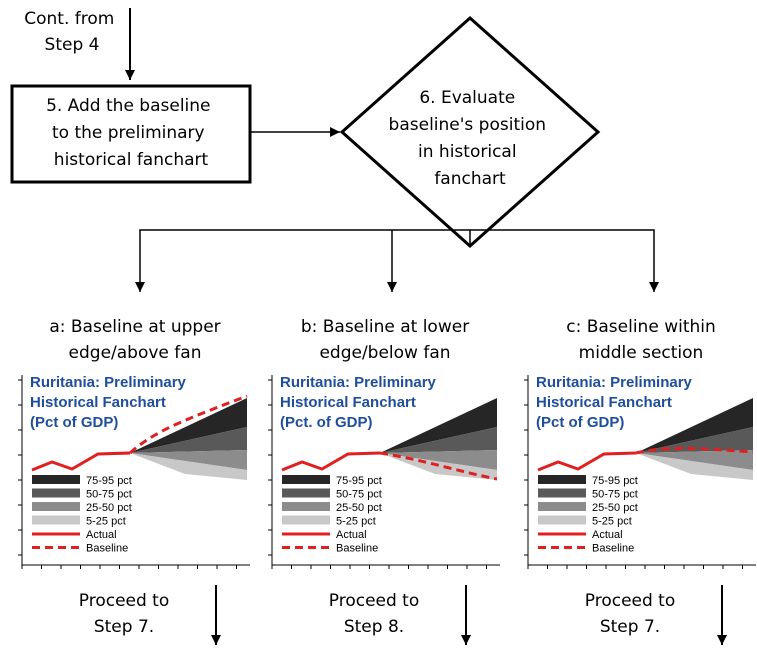  I want to click on arrow-to-panel-a, so click(303, 260).